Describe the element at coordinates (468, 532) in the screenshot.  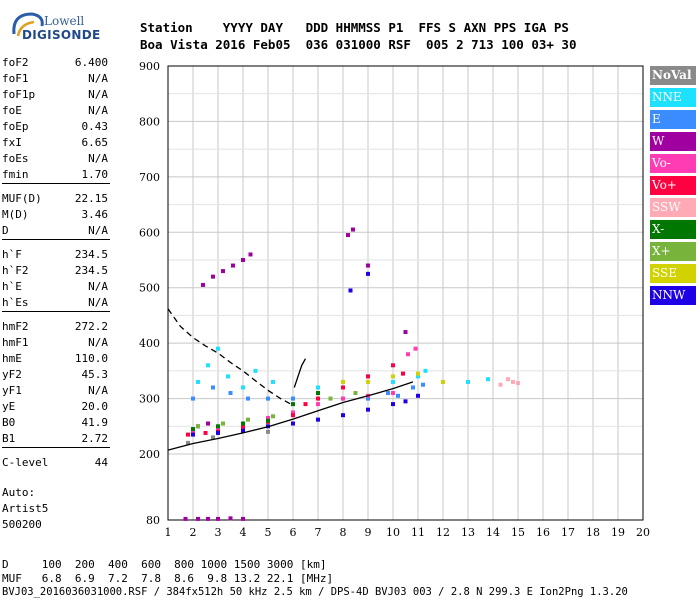
I see `x-tick-label: 13` at that location.